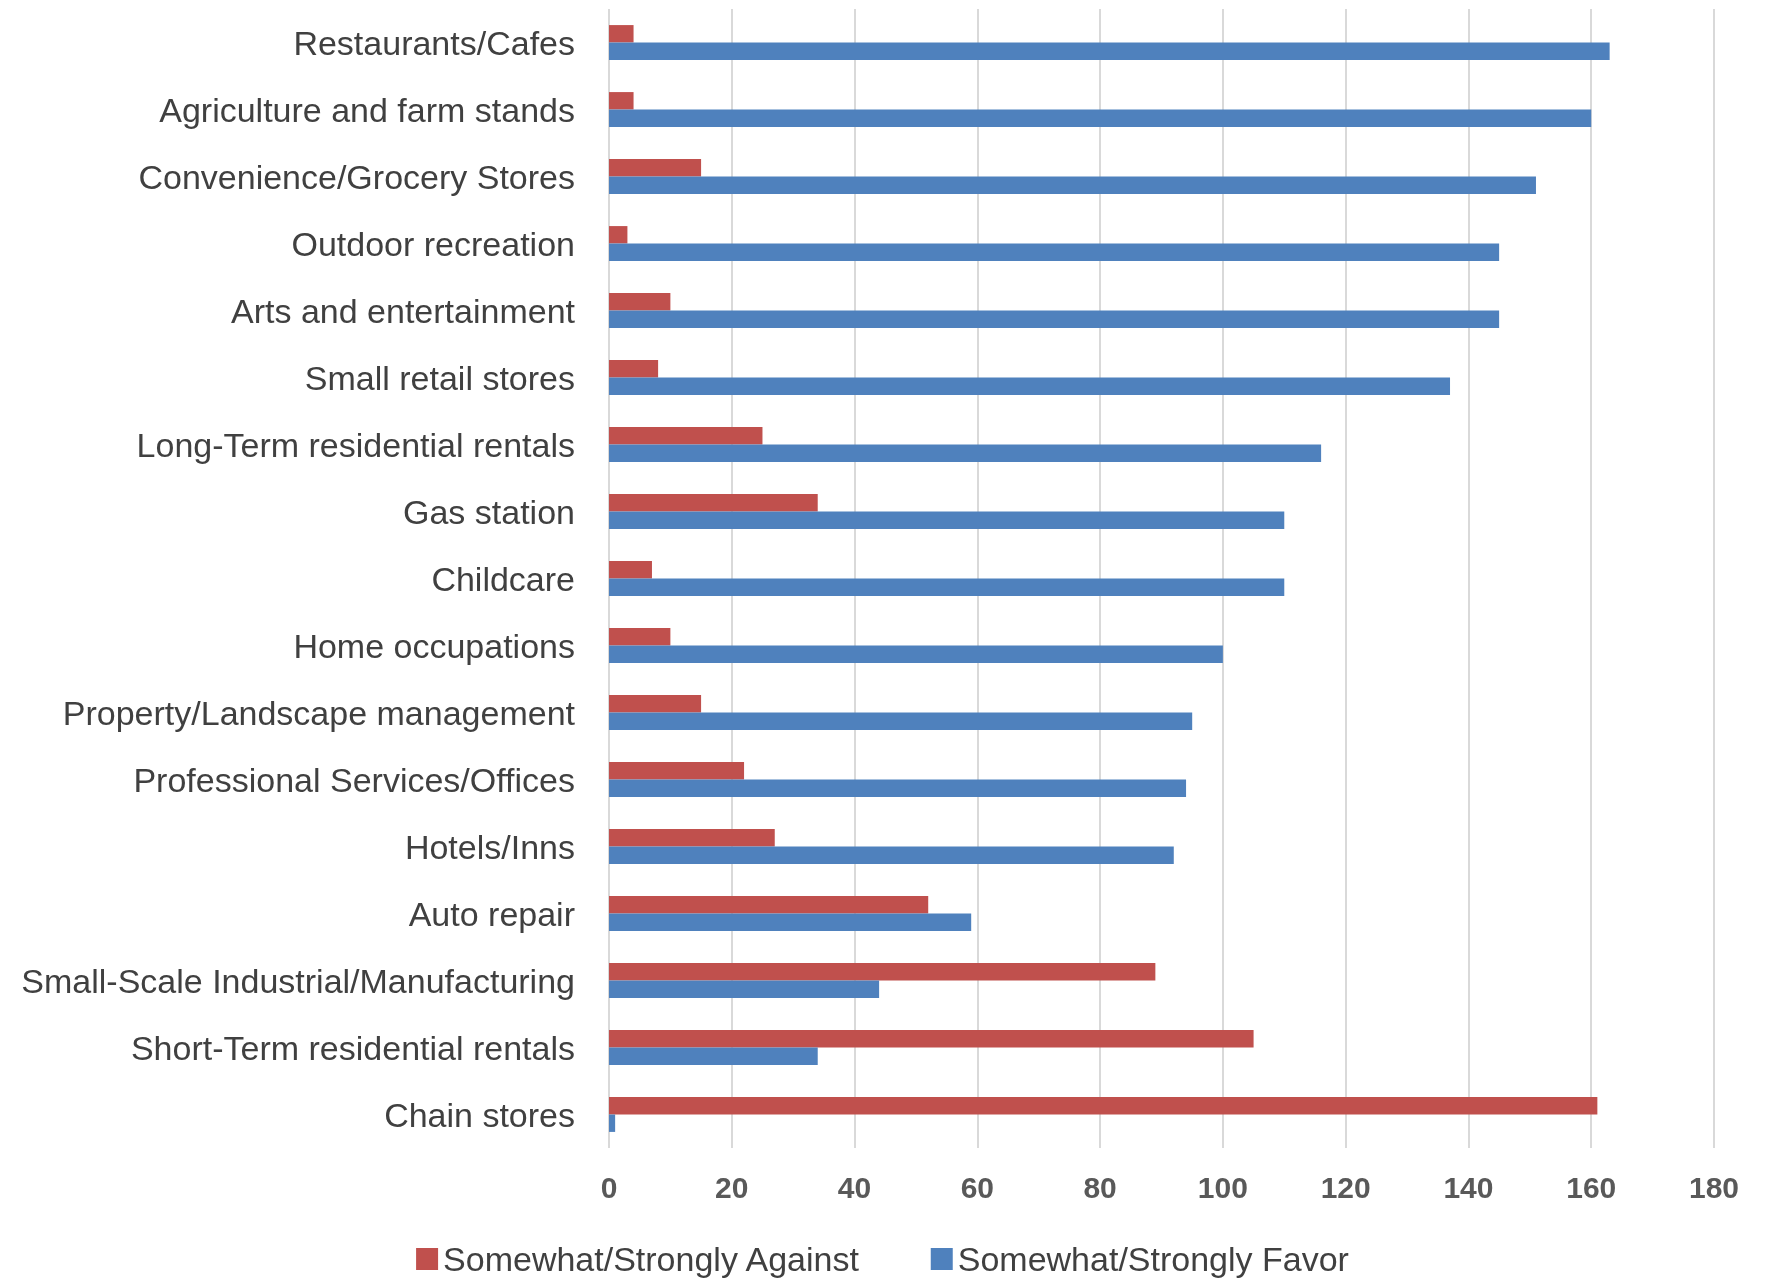 Image resolution: width=1765 pixels, height=1281 pixels. Describe the element at coordinates (1468, 1187) in the screenshot. I see `x-tick-label: 140` at that location.